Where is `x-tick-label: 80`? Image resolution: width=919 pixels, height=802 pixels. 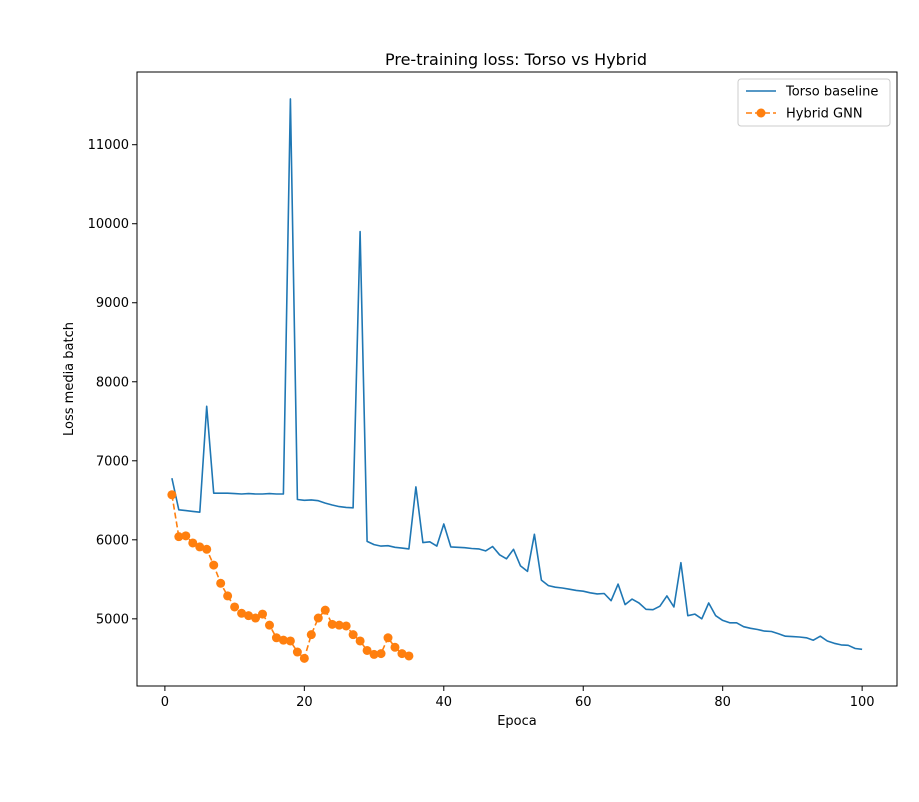
x-tick-label: 80 is located at coordinates (722, 702).